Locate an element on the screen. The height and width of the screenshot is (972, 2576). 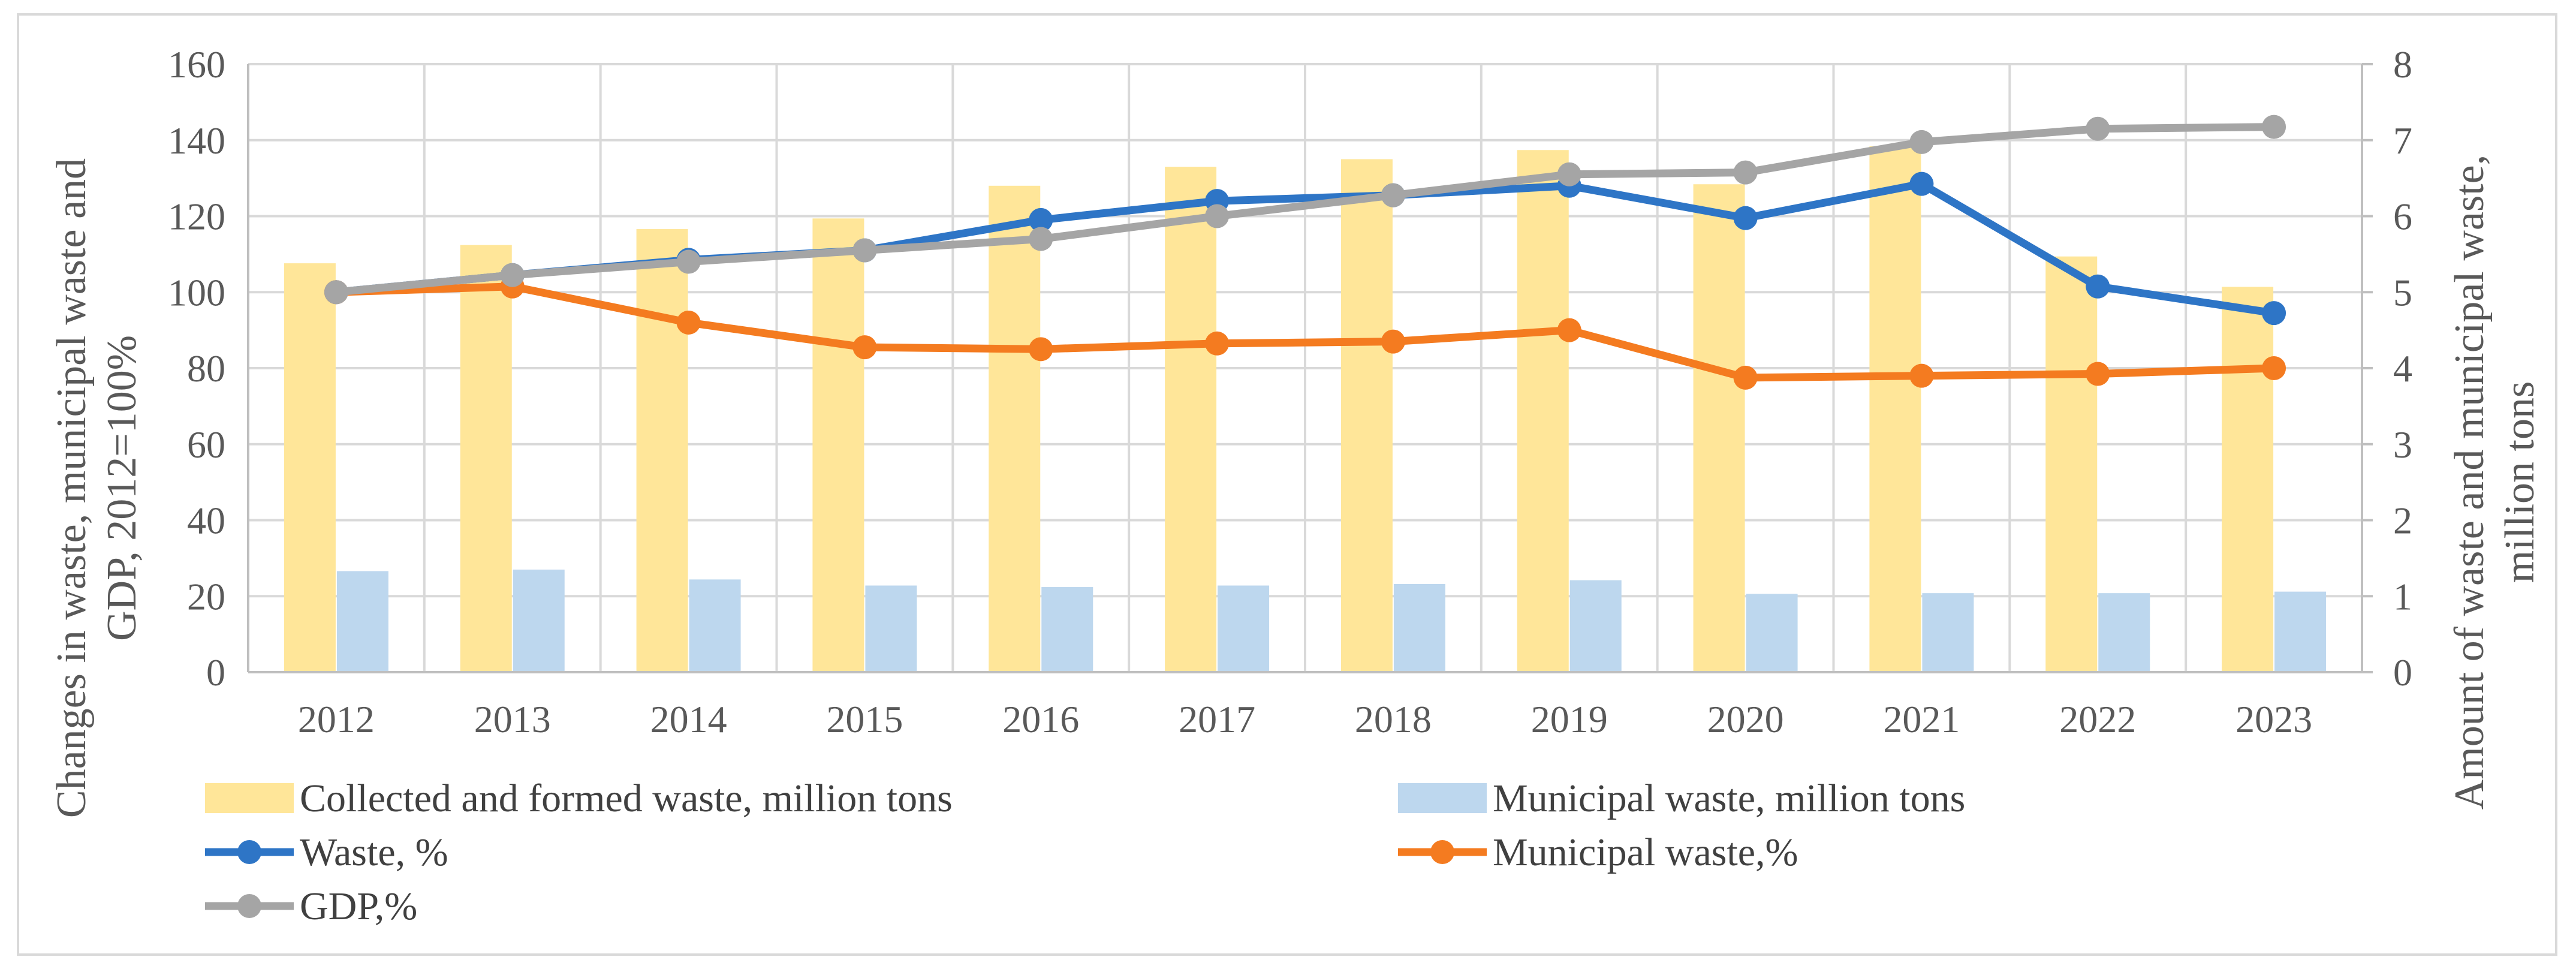
y-left-tick-label: 80 is located at coordinates (206, 369).